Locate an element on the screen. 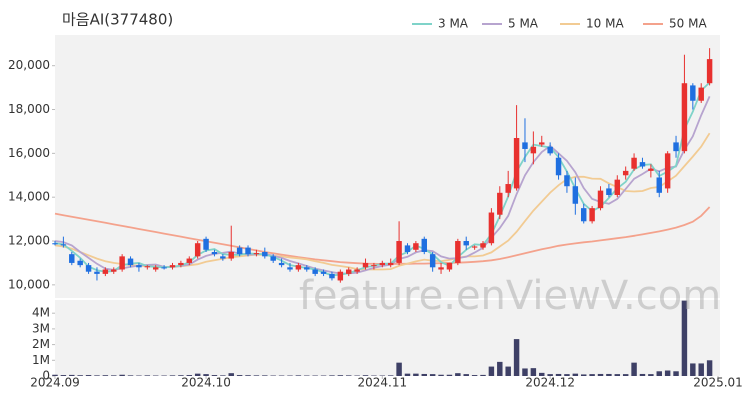  x-tick-label: 2024.11 is located at coordinates (382, 383).